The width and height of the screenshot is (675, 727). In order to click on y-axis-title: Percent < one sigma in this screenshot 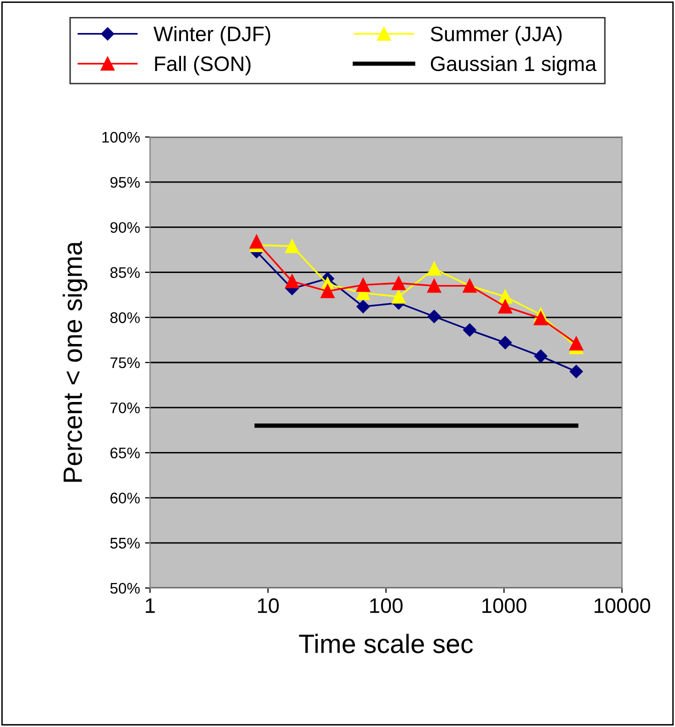, I will do `click(75, 361)`.